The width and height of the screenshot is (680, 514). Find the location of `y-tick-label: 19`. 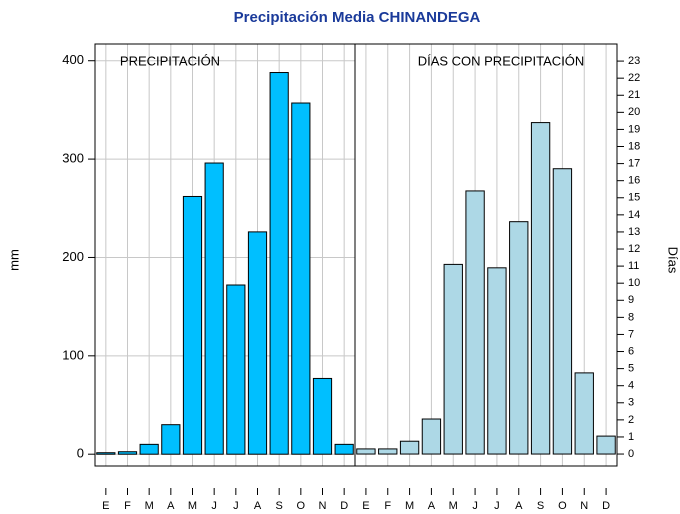

y-tick-label: 19 is located at coordinates (634, 129).